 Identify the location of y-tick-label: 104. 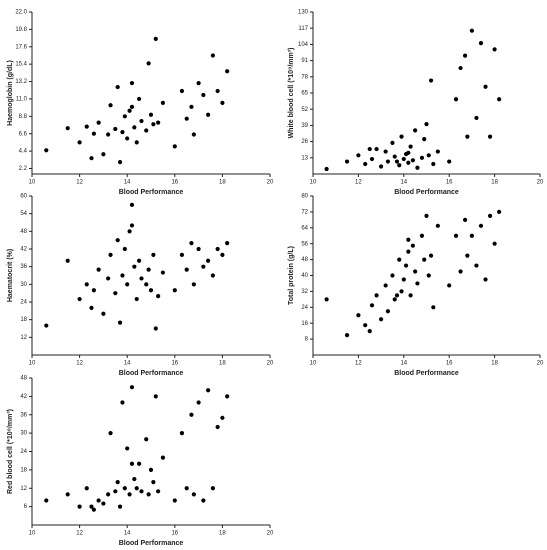
(303, 45).